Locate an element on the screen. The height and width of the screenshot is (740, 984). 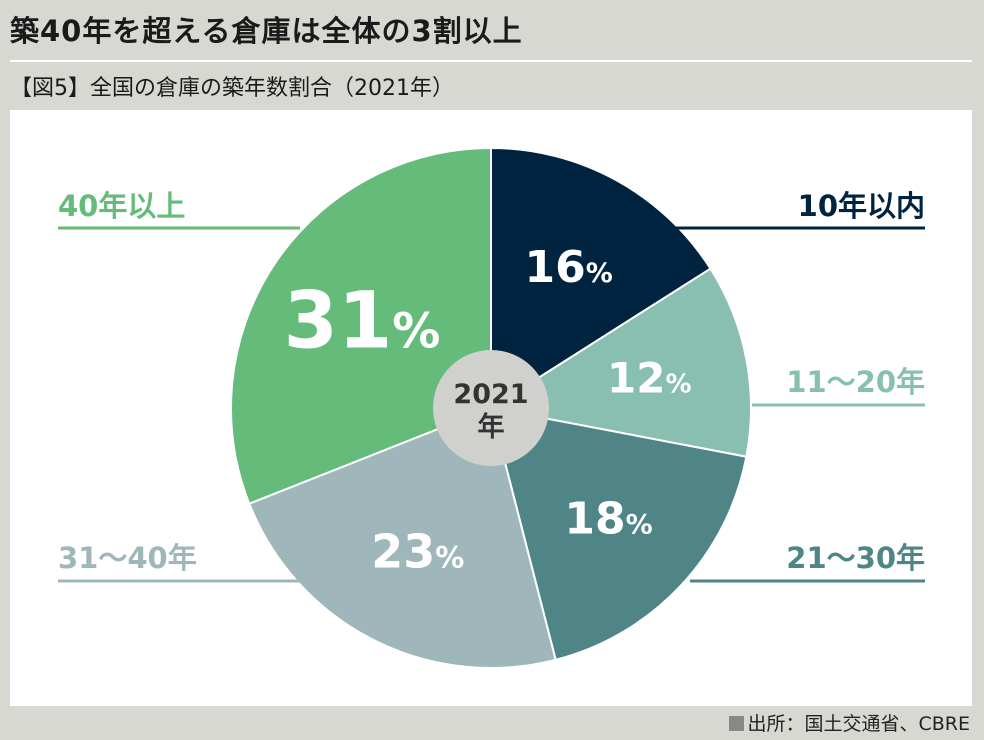
center-circle is located at coordinates (491, 408).